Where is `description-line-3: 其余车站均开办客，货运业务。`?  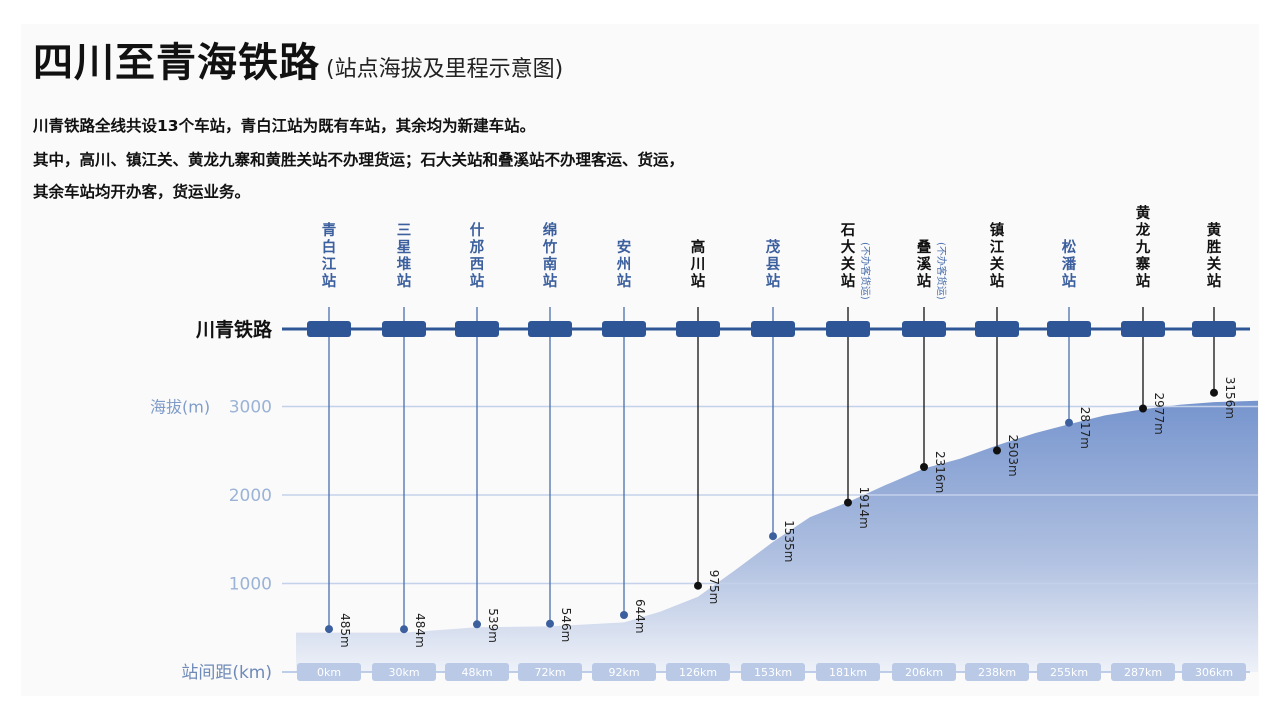
description-line-3: 其余车站均开办客，货运业务。 is located at coordinates (142, 192).